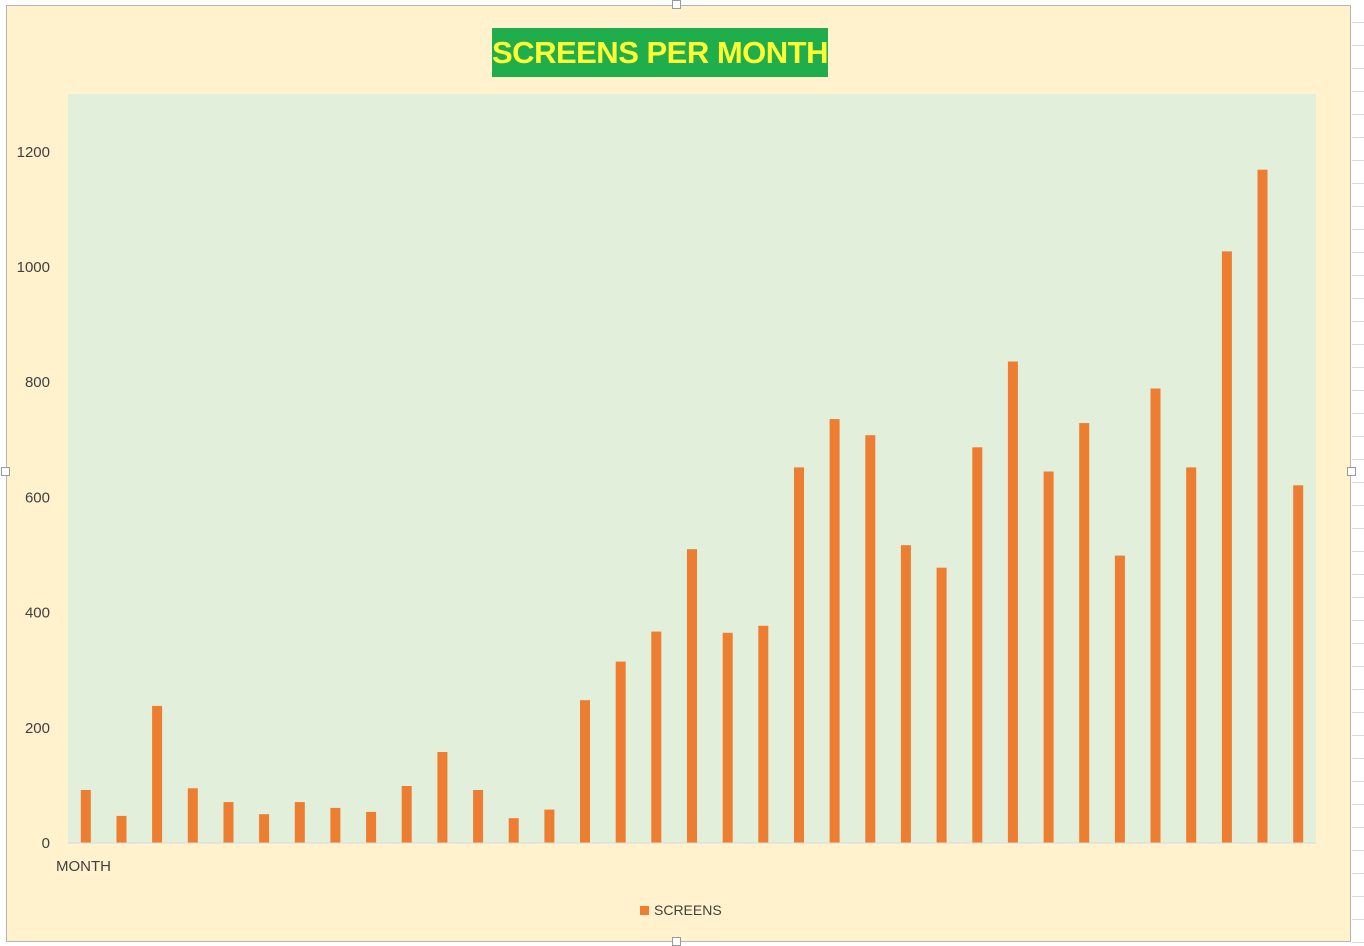 The image size is (1364, 946). I want to click on legend-label: SCREENS, so click(688, 910).